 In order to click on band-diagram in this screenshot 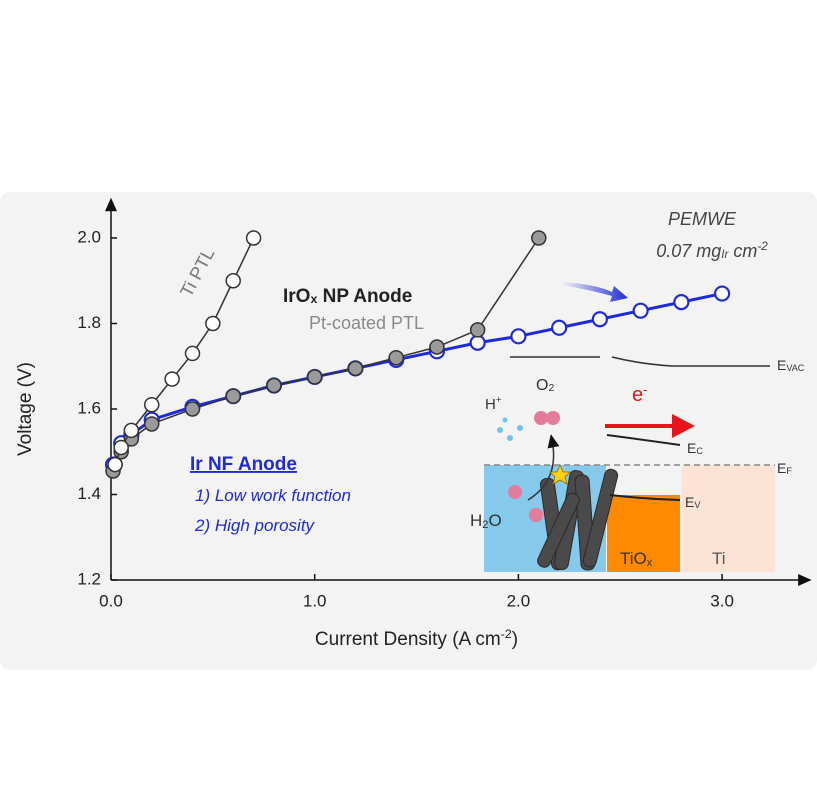, I will do `click(629, 427)`.